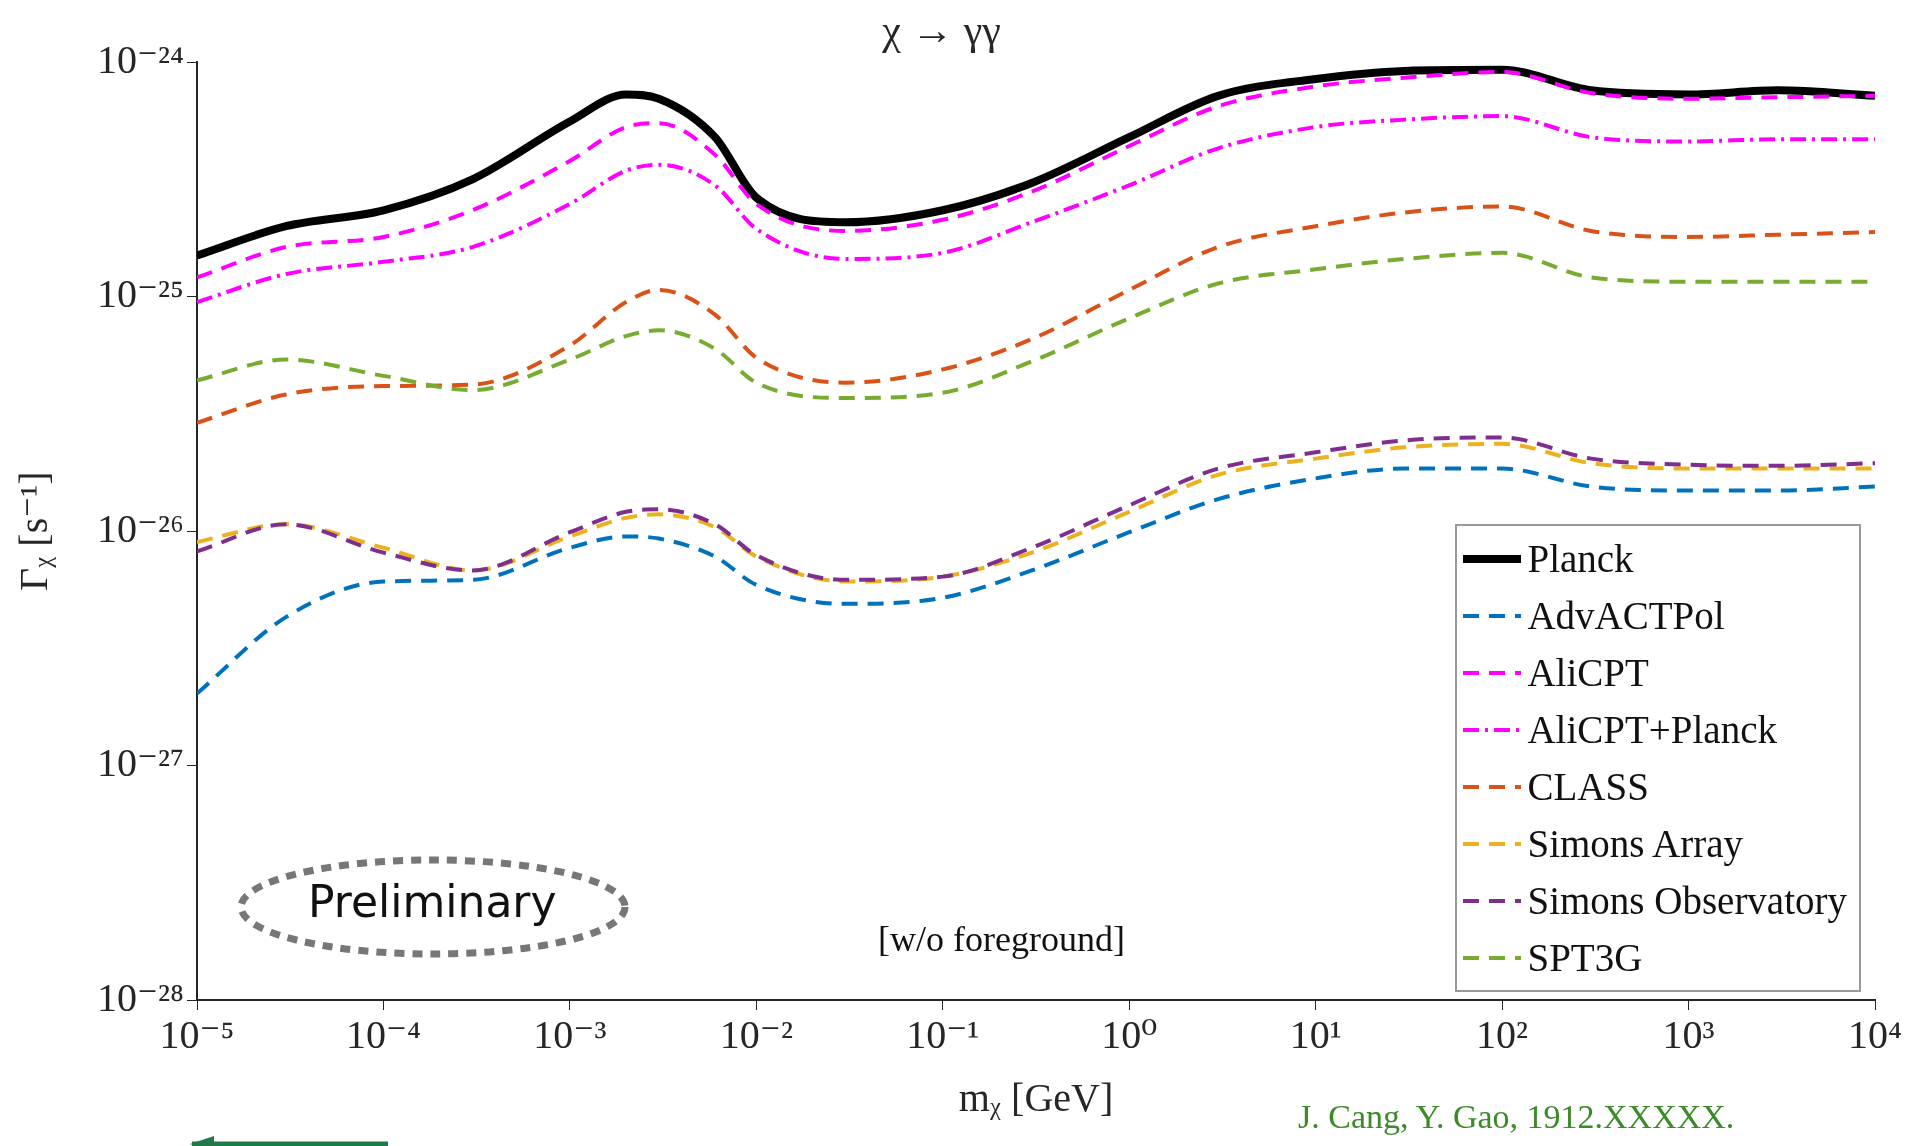 This screenshot has width=1930, height=1146. I want to click on legend-label: SPT3G, so click(1585, 957).